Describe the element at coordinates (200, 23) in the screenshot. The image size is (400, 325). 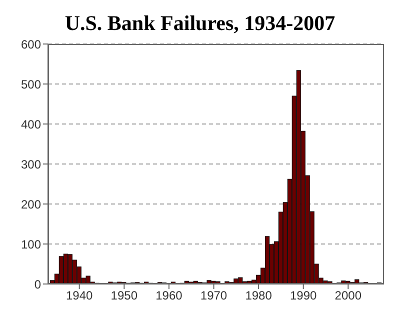
I see `chart-title: U.S. Bank Failures, 1934-2007` at that location.